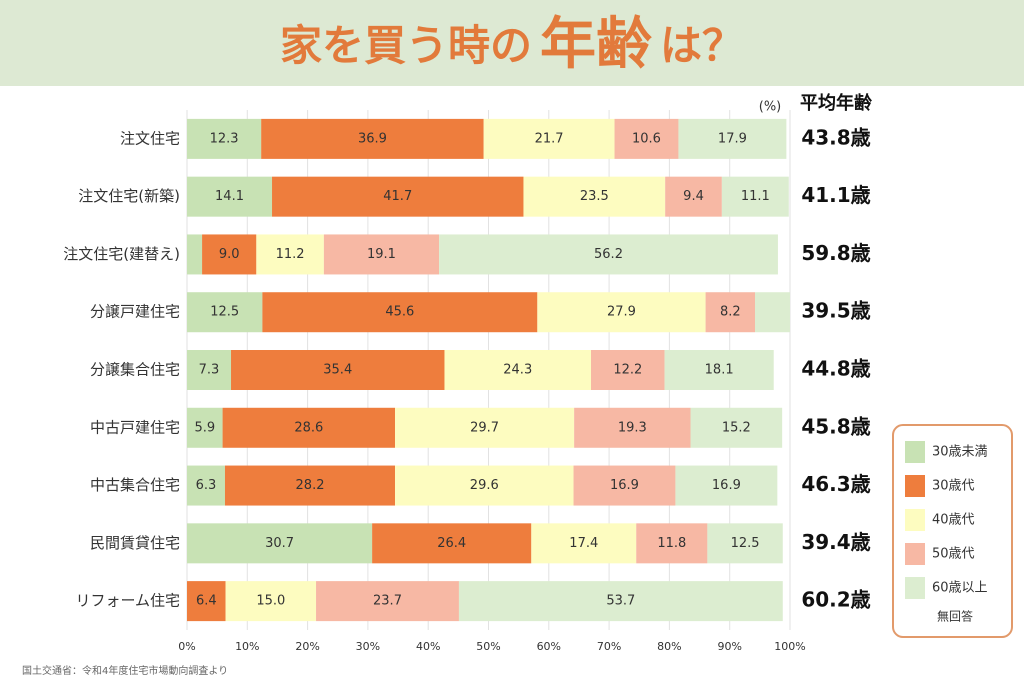 This screenshot has height=683, width=1024. I want to click on data-label: 9.4, so click(693, 196).